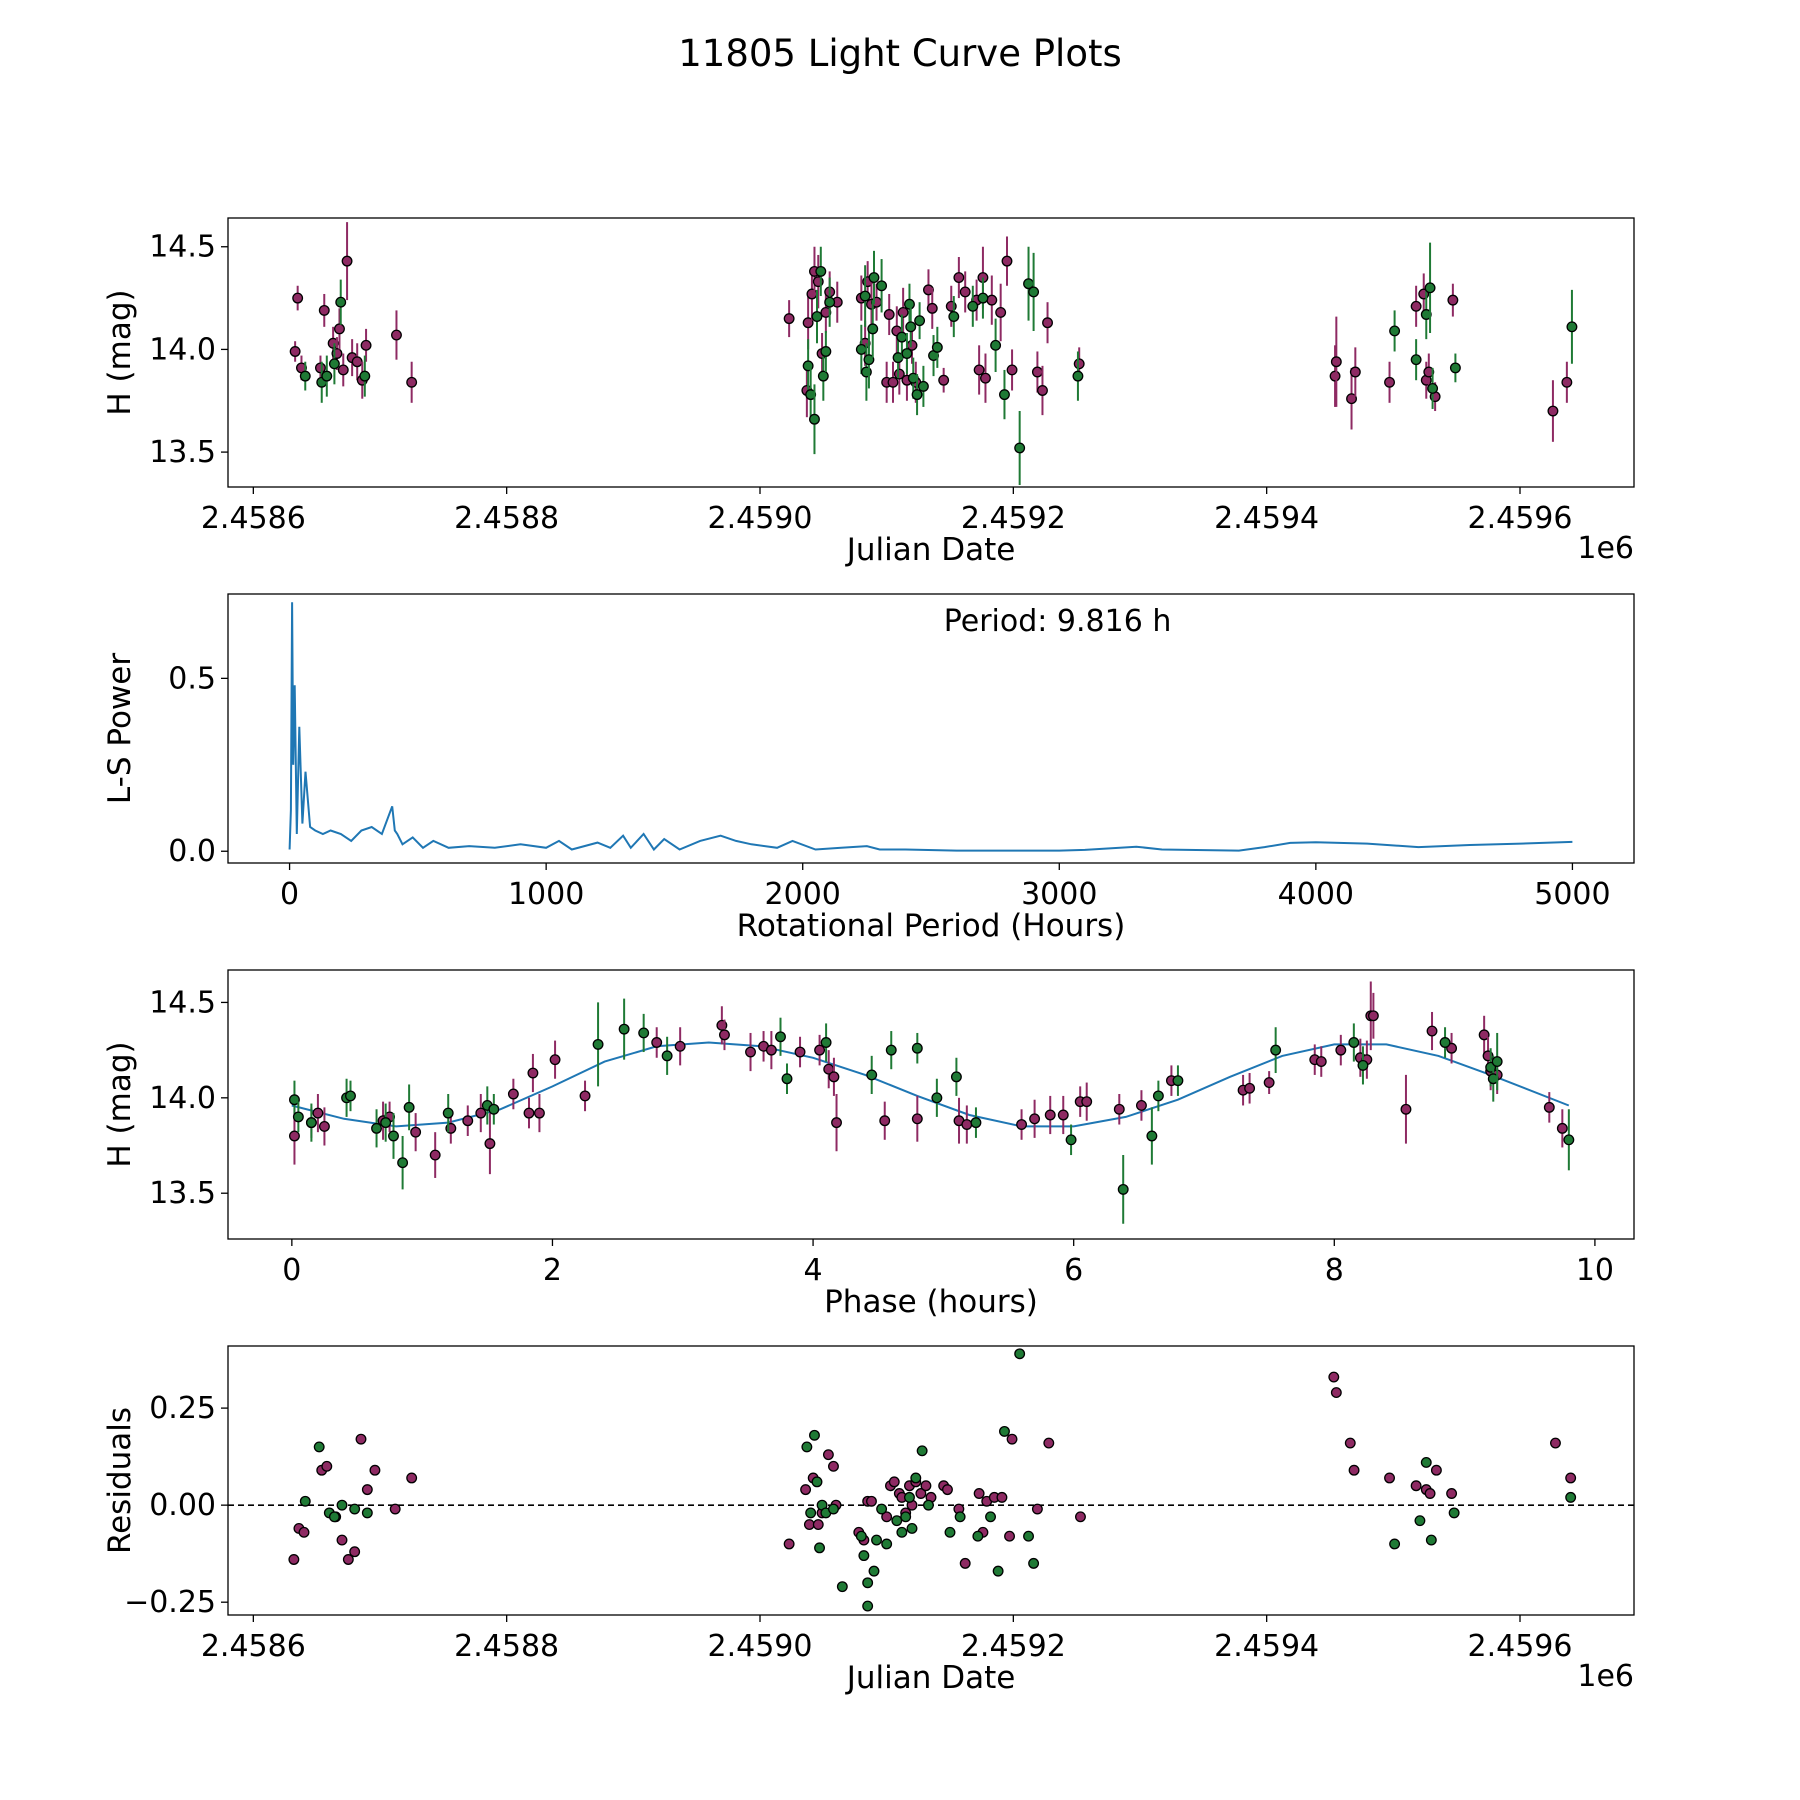 This screenshot has width=1800, height=1800. I want to click on y-axis-label: H (mag), so click(120, 1104).